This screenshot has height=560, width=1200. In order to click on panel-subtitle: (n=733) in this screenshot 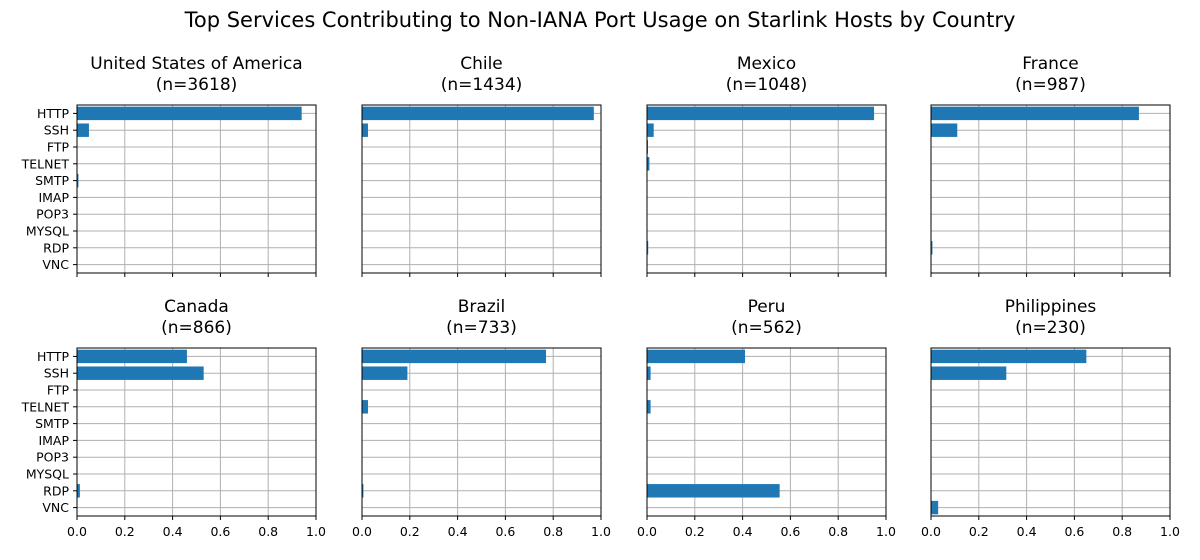, I will do `click(481, 328)`.